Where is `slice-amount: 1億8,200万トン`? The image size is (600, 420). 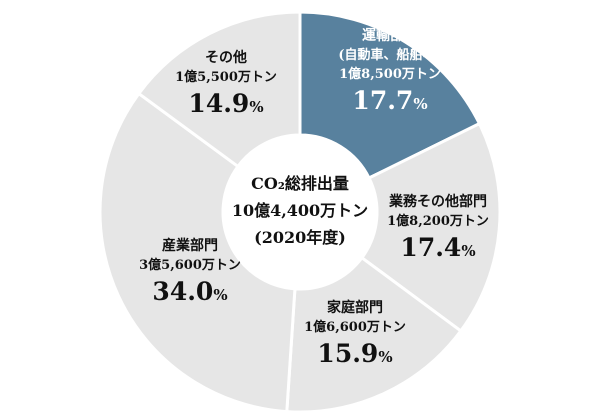
slice-amount: 1億8,200万トン is located at coordinates (438, 221).